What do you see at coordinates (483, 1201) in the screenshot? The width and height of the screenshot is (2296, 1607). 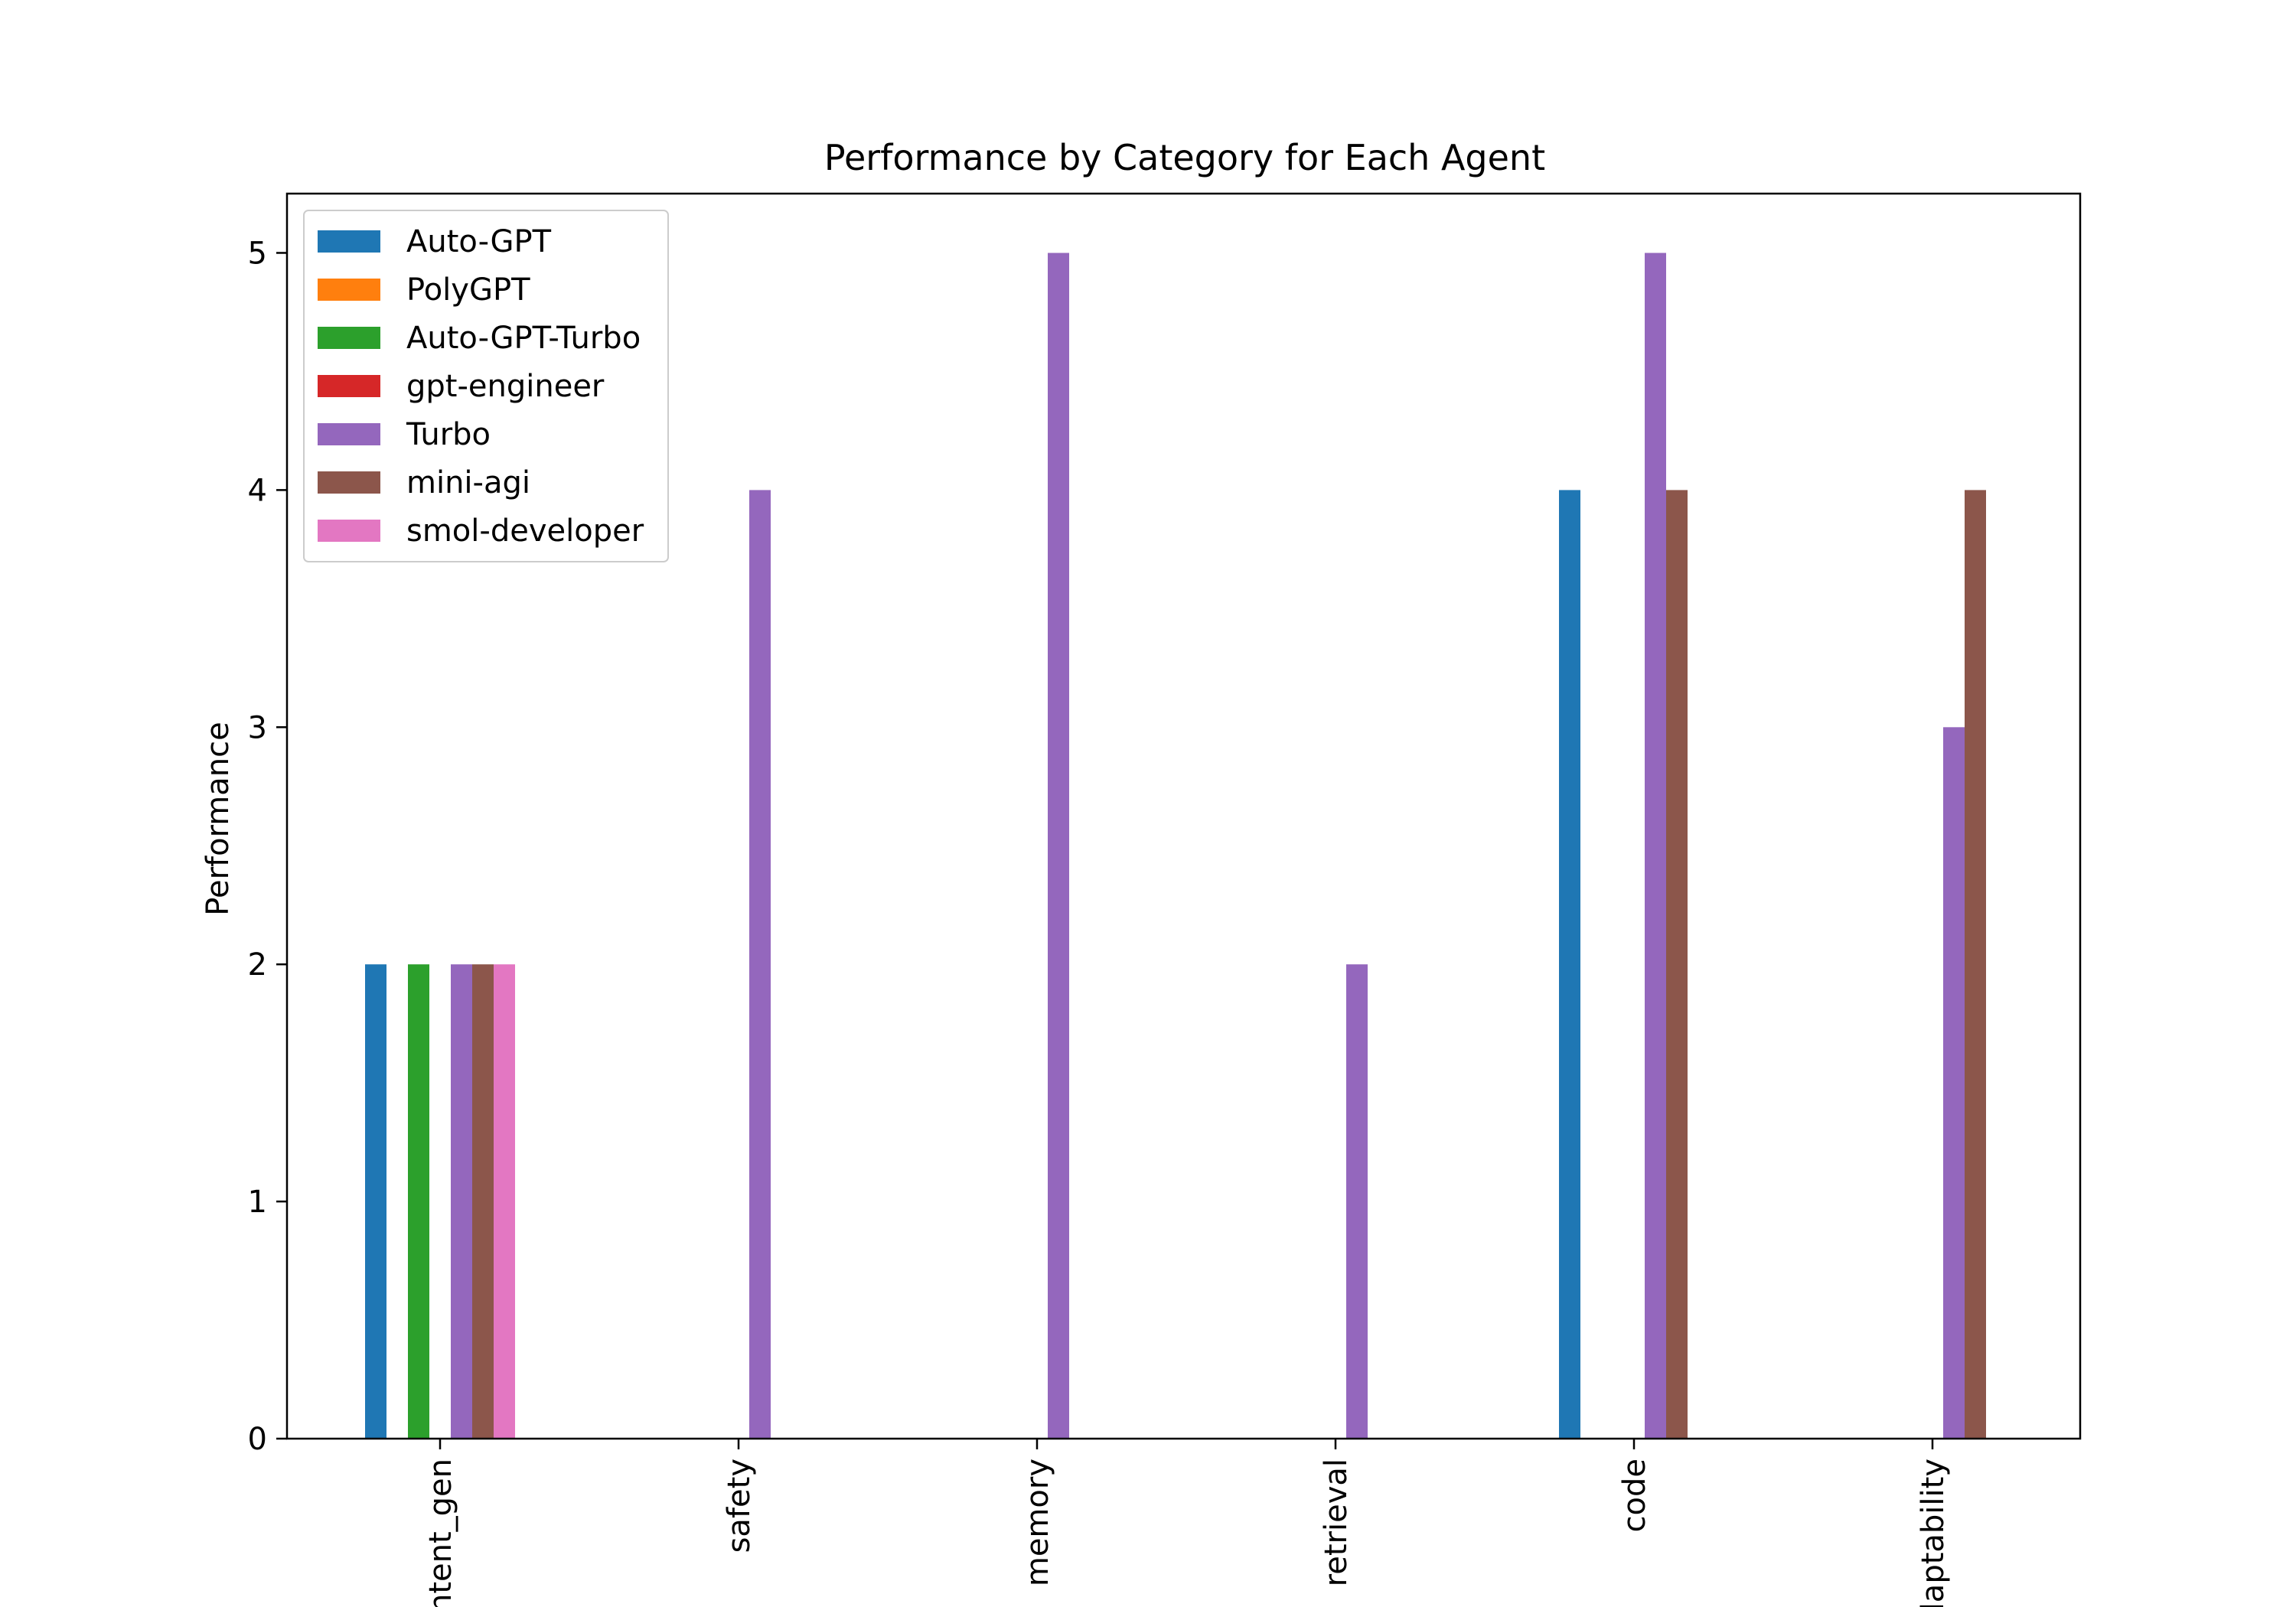 I see `bar-mini-agi-content-gen` at bounding box center [483, 1201].